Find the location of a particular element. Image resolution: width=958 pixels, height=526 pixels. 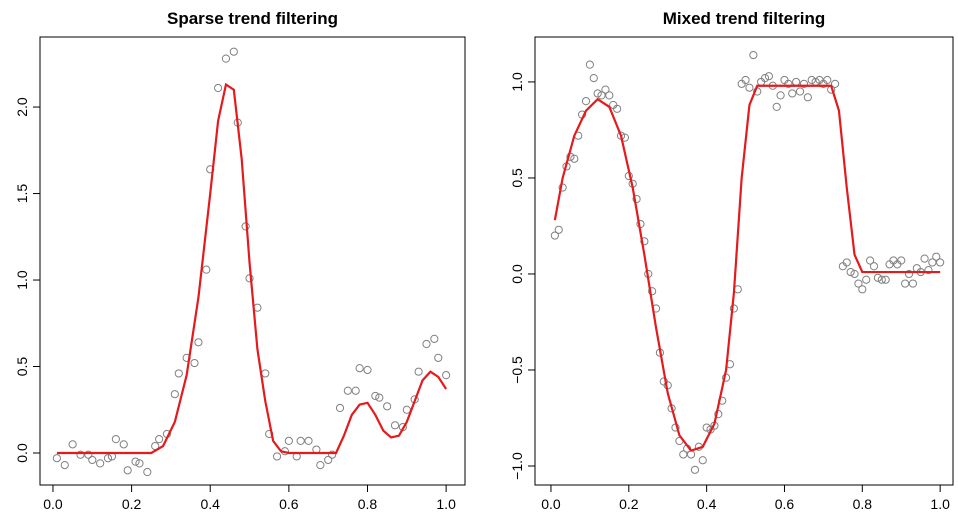

x-tick-label: 1.0 is located at coordinates (446, 504).